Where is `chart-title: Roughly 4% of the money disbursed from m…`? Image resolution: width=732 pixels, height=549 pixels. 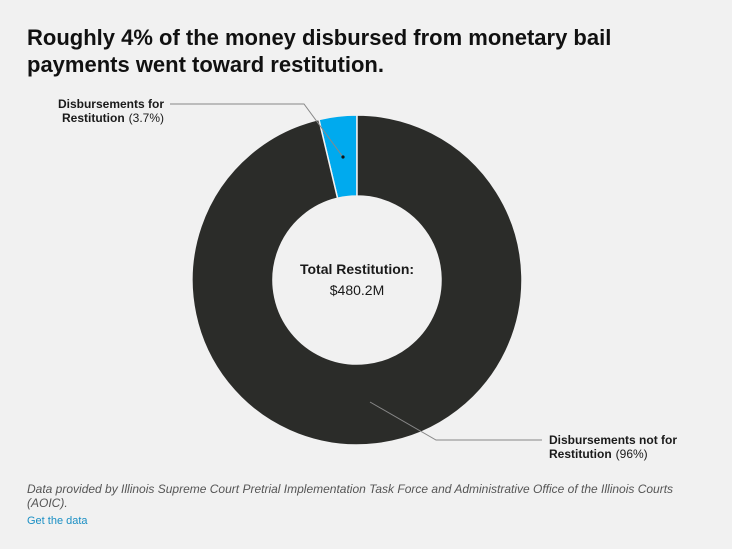 chart-title: Roughly 4% of the money disbursed from m… is located at coordinates (319, 51).